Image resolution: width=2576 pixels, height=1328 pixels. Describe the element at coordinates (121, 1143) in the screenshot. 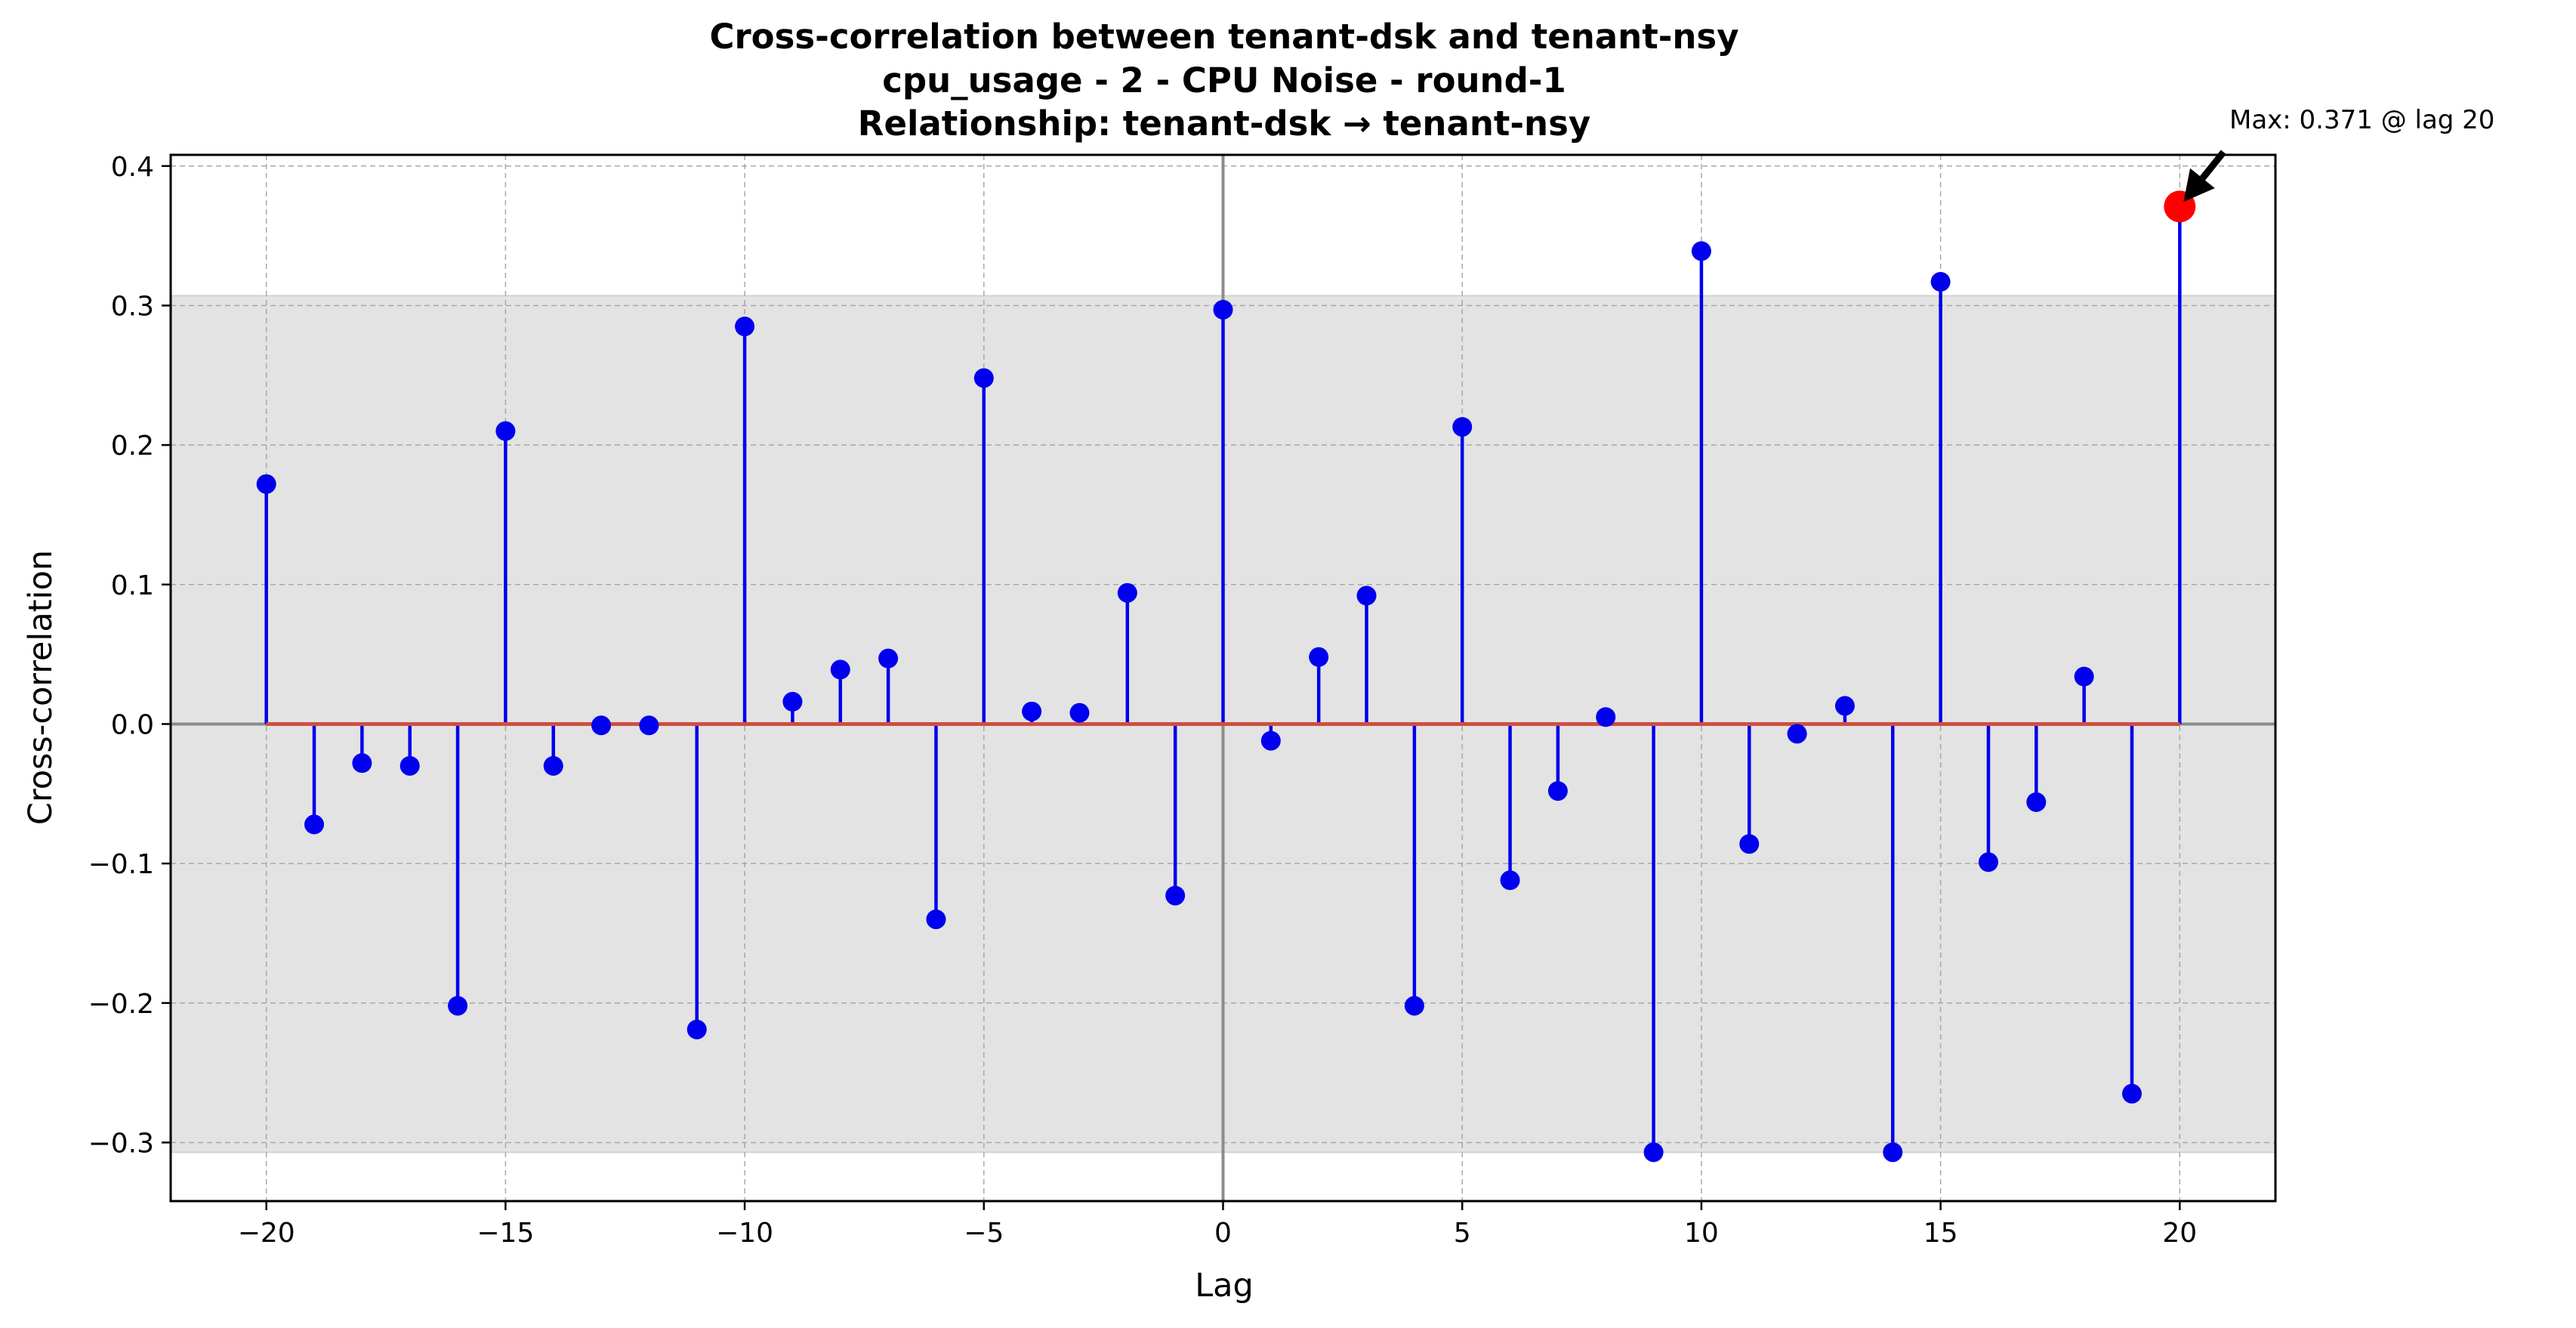

I see `y-tick-label: −0.3` at that location.